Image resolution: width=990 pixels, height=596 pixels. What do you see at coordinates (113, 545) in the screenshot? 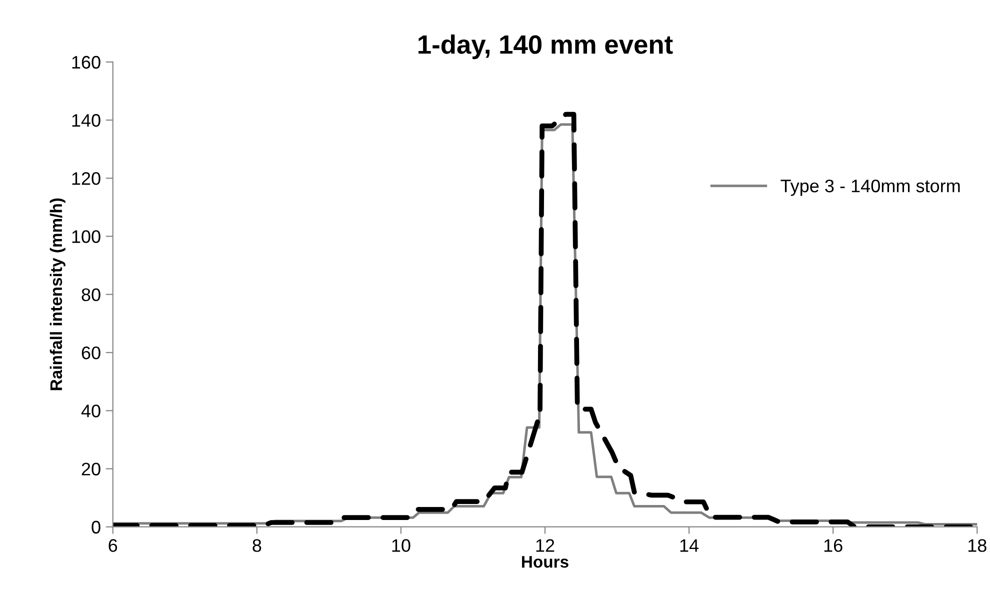
I see `x-tick-label: 6` at bounding box center [113, 545].